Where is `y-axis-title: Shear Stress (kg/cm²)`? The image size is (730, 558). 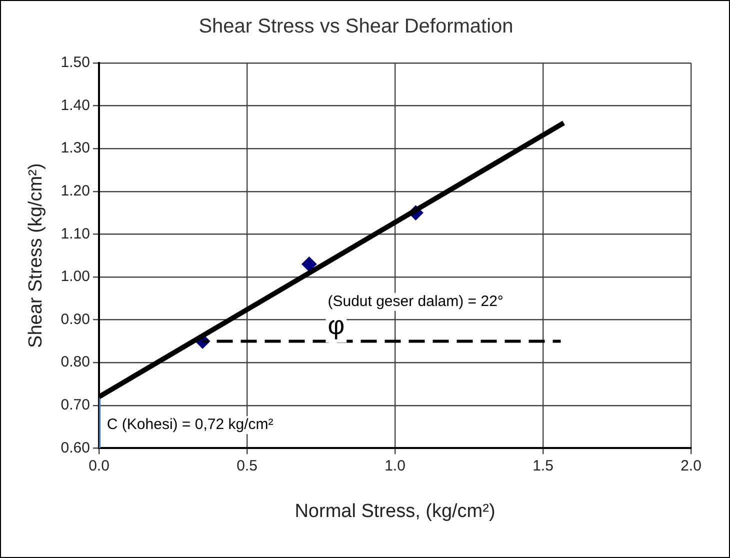 y-axis-title: Shear Stress (kg/cm²) is located at coordinates (36, 255).